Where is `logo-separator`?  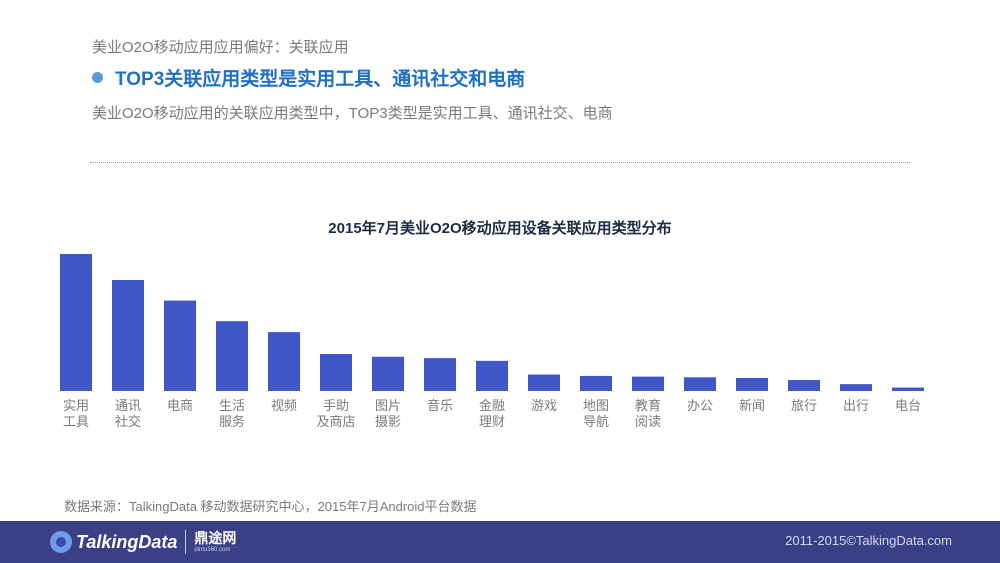
logo-separator is located at coordinates (186, 542).